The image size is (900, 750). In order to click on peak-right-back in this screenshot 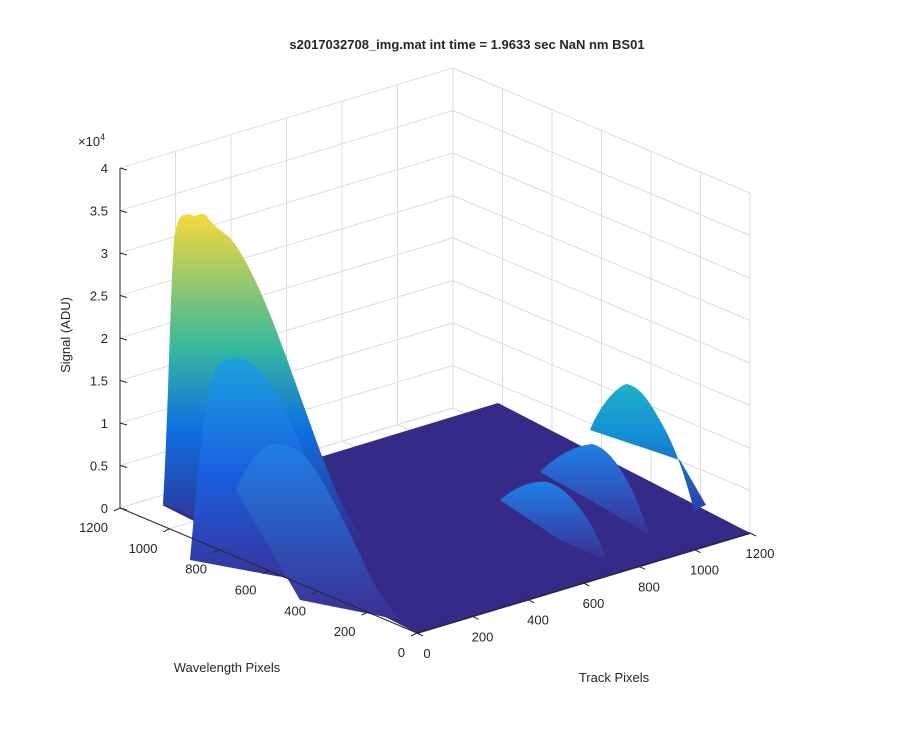, I will do `click(648, 447)`.